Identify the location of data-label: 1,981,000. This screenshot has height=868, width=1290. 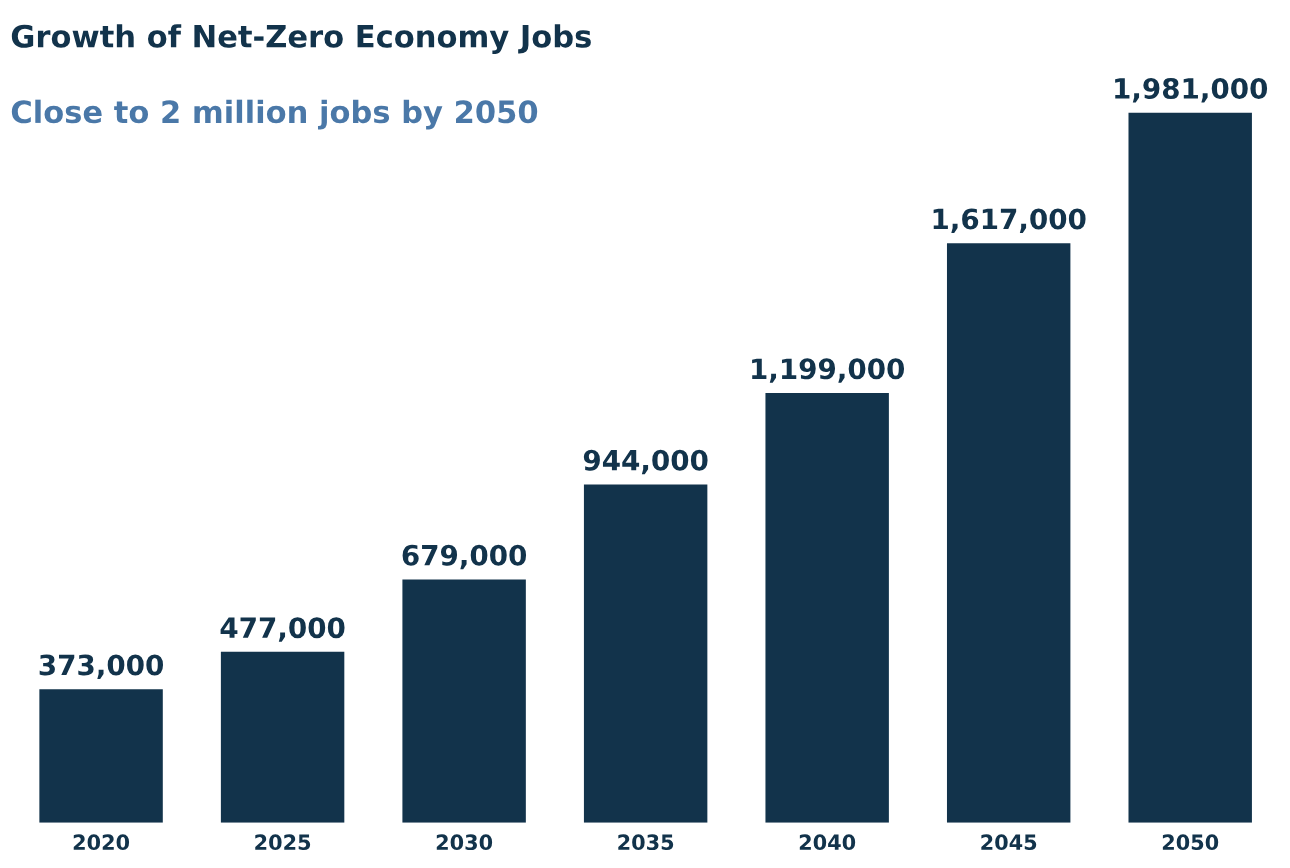
(1191, 90).